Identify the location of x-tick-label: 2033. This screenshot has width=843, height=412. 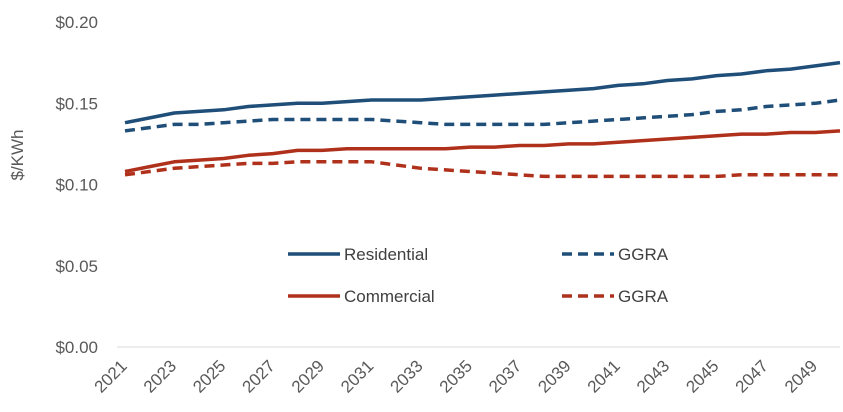
(407, 376).